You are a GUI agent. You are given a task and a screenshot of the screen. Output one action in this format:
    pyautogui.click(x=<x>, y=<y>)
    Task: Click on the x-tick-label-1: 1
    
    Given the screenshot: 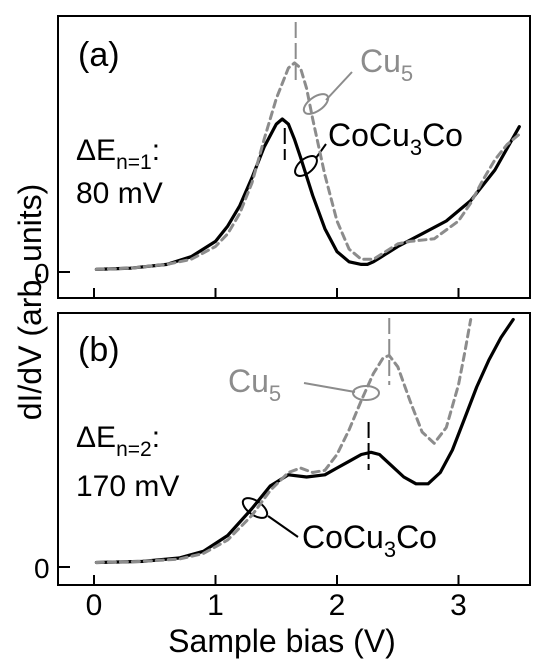 What is the action you would take?
    pyautogui.click(x=215, y=605)
    